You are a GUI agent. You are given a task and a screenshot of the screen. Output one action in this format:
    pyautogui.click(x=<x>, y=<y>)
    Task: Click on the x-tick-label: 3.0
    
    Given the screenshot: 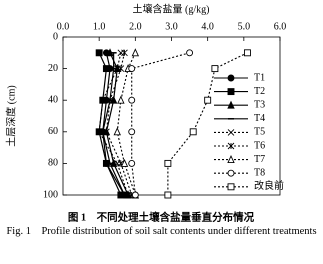 What is the action you would take?
    pyautogui.click(x=171, y=26)
    